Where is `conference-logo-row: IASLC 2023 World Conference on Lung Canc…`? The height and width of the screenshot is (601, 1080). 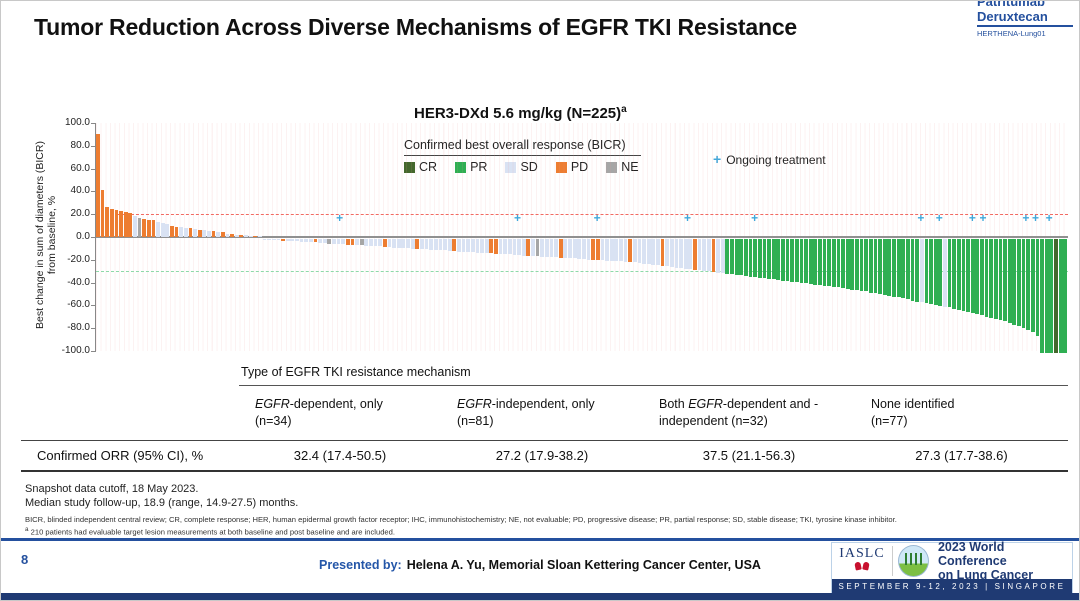 conference-logo-row: IASLC 2023 World Conference on Lung Canc… is located at coordinates (952, 561).